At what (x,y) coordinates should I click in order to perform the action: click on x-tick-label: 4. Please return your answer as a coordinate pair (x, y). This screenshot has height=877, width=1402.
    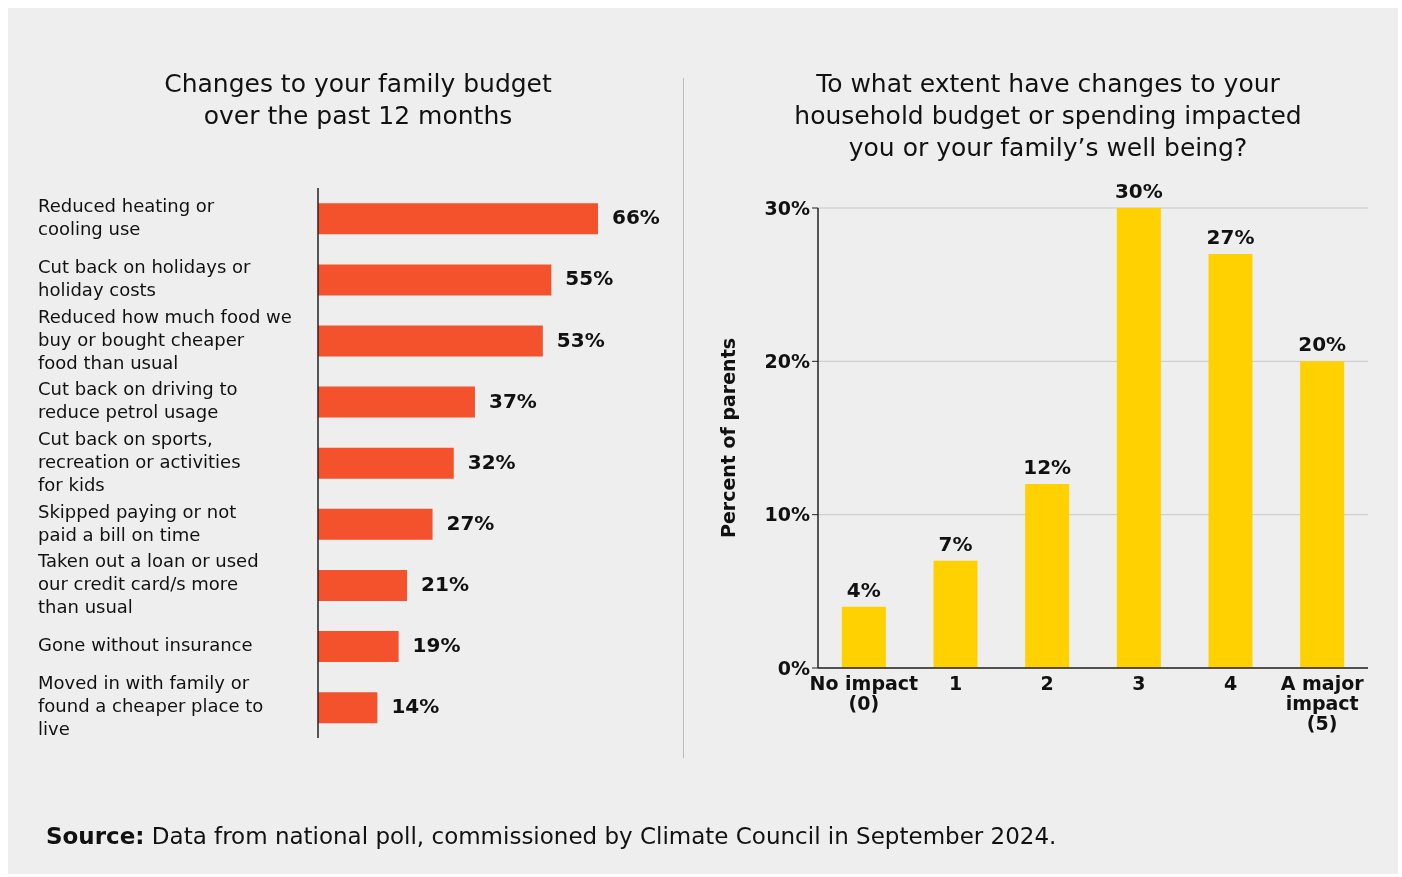
    Looking at the image, I should click on (1230, 683).